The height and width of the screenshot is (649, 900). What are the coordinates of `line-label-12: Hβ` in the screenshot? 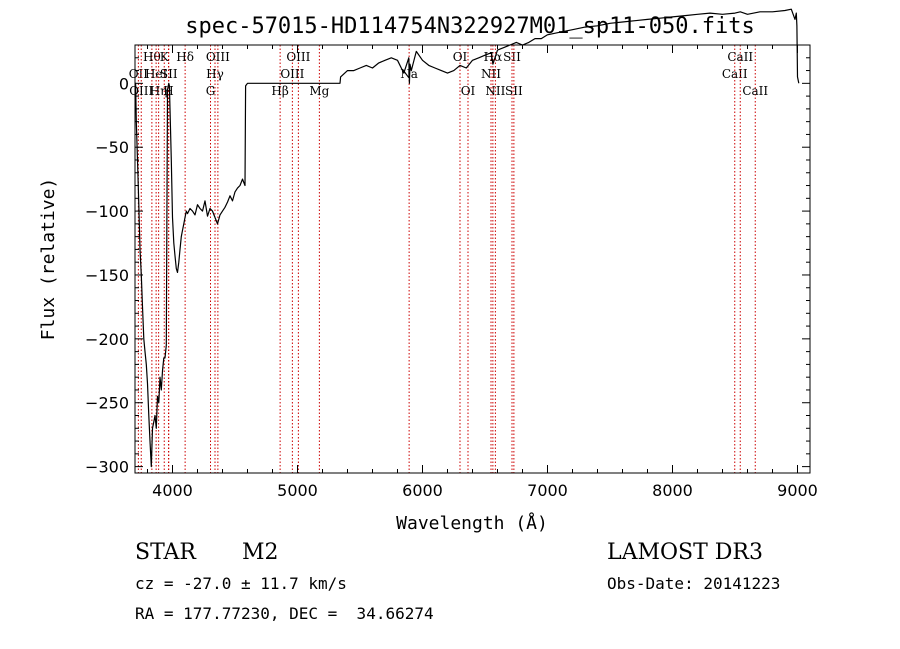 It's located at (279, 91).